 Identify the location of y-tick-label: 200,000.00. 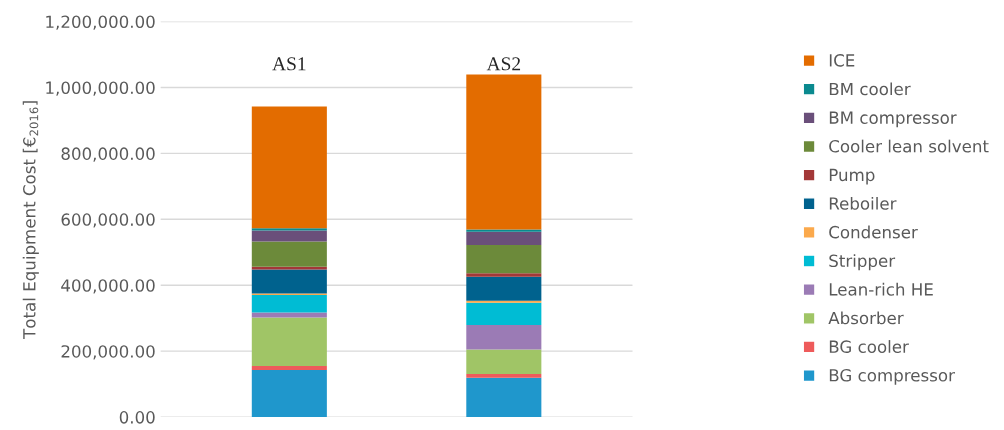
(108, 352).